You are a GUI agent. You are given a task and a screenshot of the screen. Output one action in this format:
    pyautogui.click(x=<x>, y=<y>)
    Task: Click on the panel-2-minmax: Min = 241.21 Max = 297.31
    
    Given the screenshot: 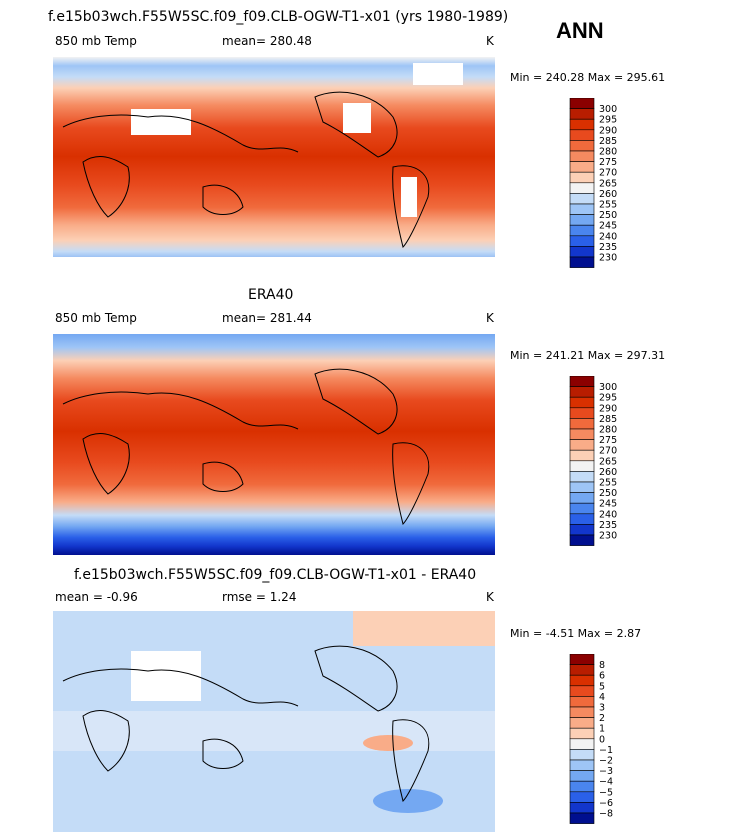 What is the action you would take?
    pyautogui.click(x=588, y=355)
    